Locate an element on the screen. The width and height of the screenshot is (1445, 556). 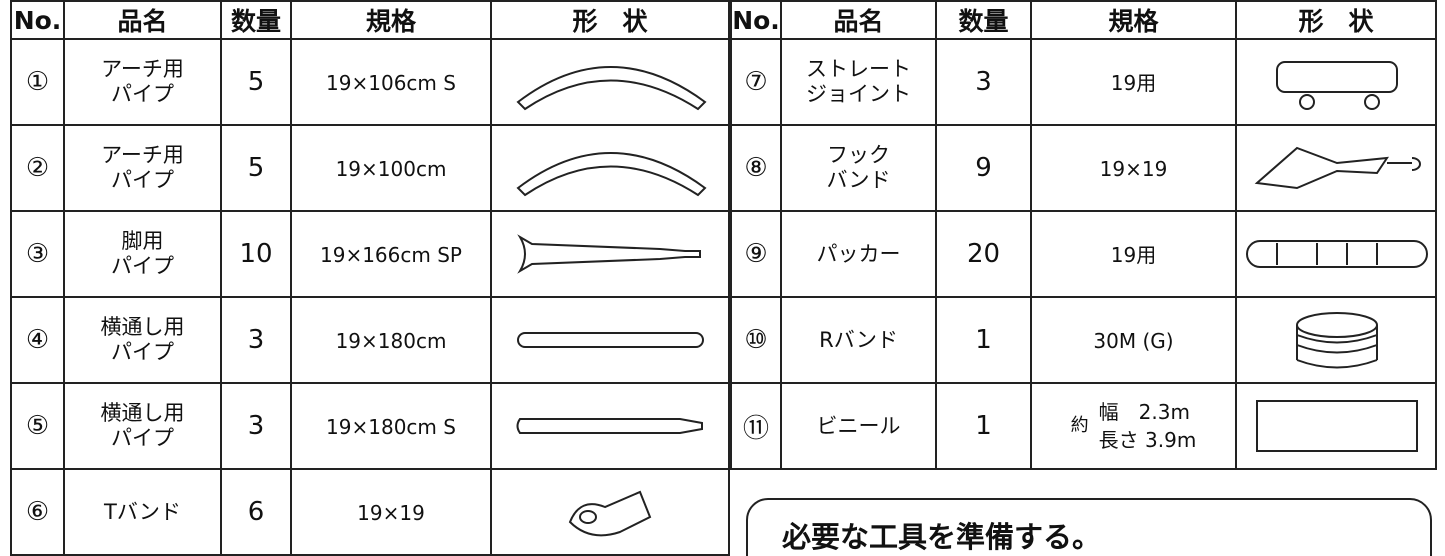
item-spec: 30M (G) is located at coordinates (1133, 340).